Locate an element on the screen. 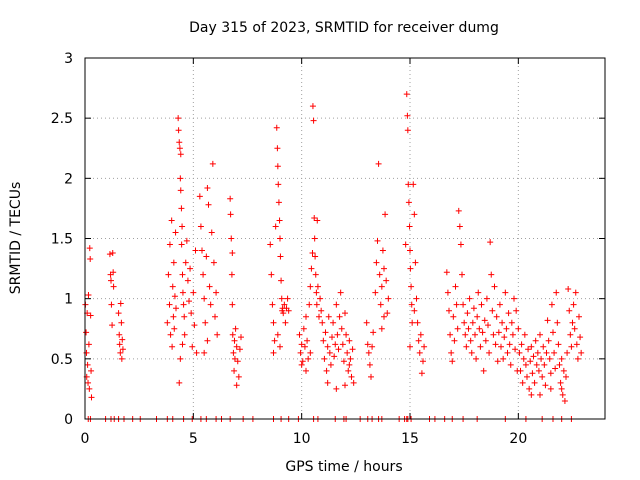 The image size is (640, 480). y-tick-label: 2.5 is located at coordinates (62, 119).